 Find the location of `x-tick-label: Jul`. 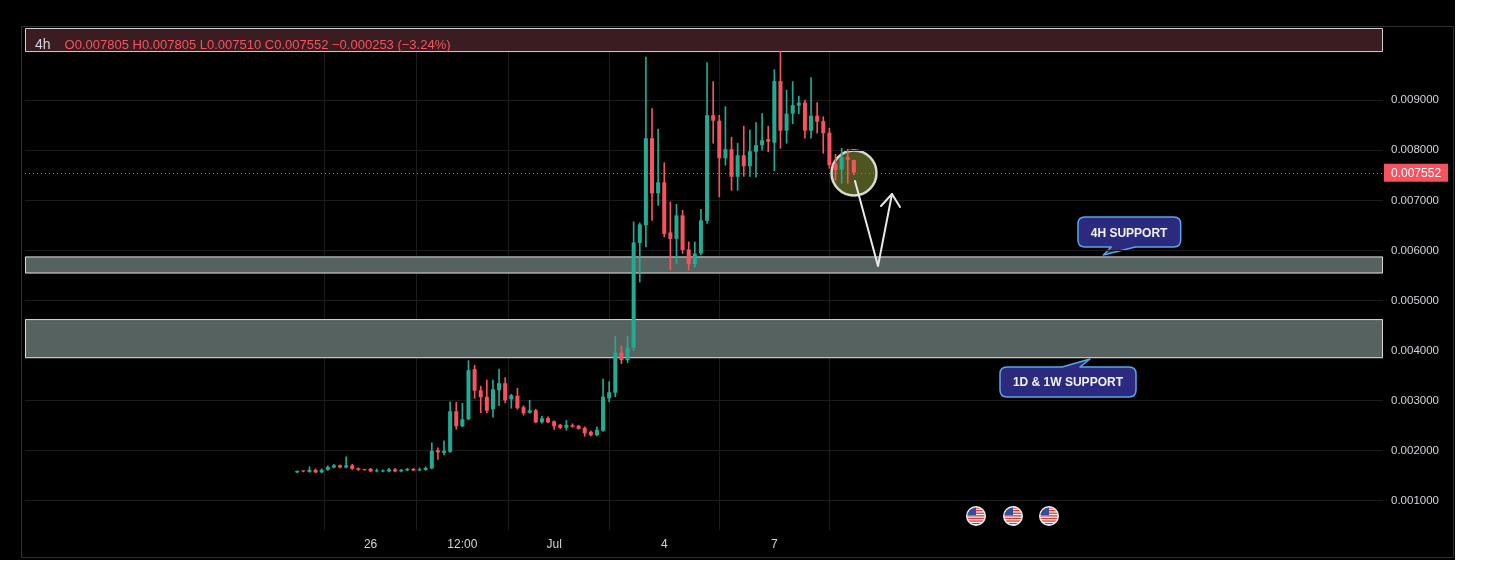

x-tick-label: Jul is located at coordinates (554, 543).